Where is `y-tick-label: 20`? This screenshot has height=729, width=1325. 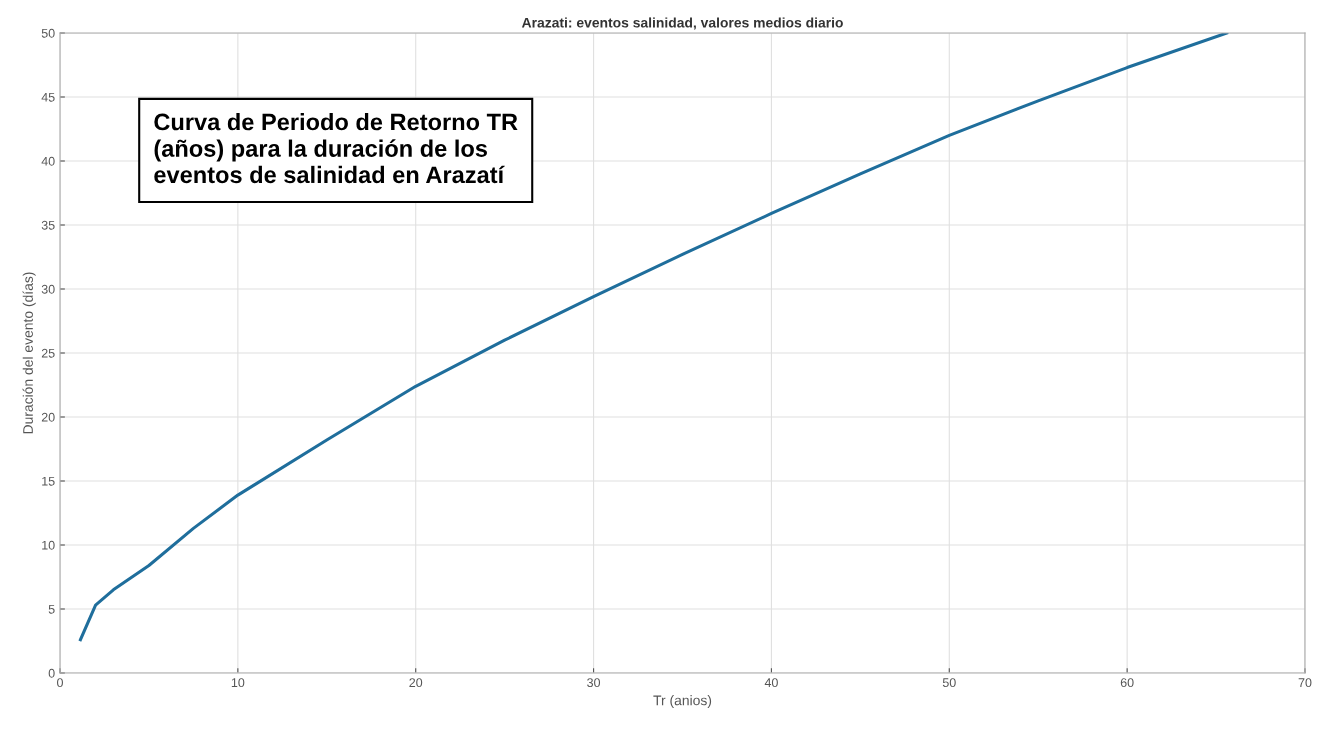 y-tick-label: 20 is located at coordinates (48, 417).